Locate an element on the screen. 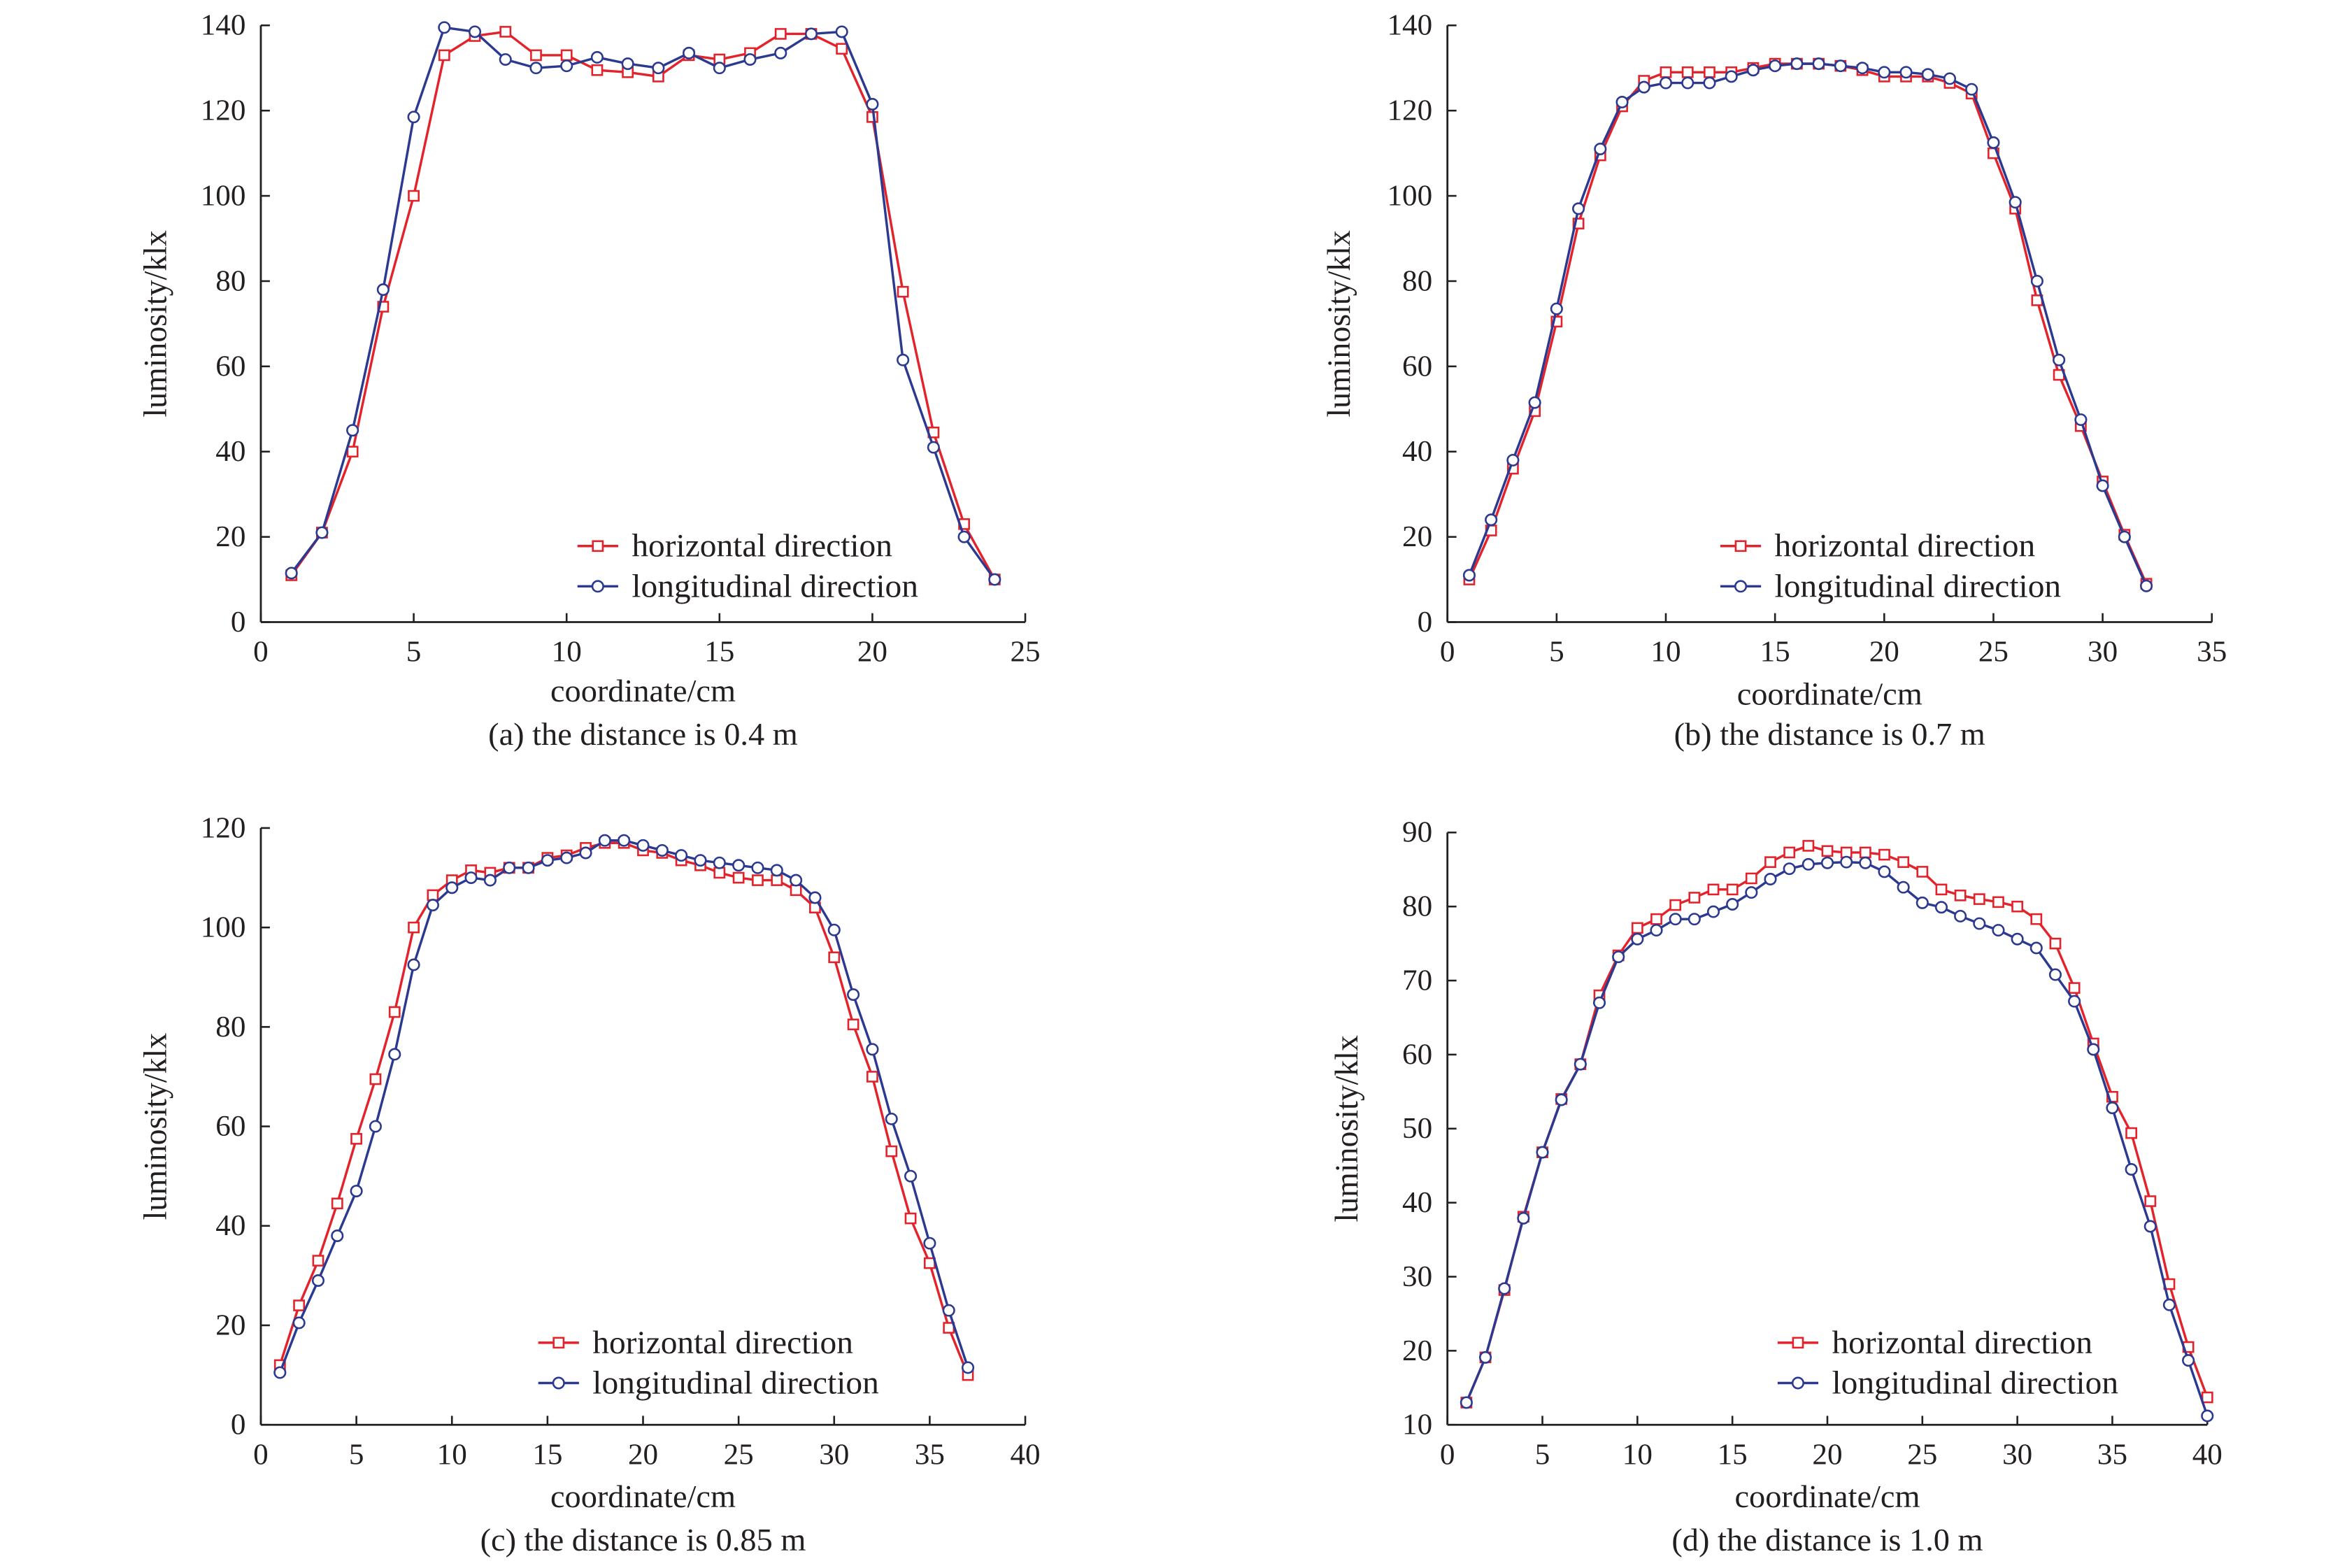 The image size is (2340, 1568). series-line-horizontal-direction is located at coordinates (623, 1108).